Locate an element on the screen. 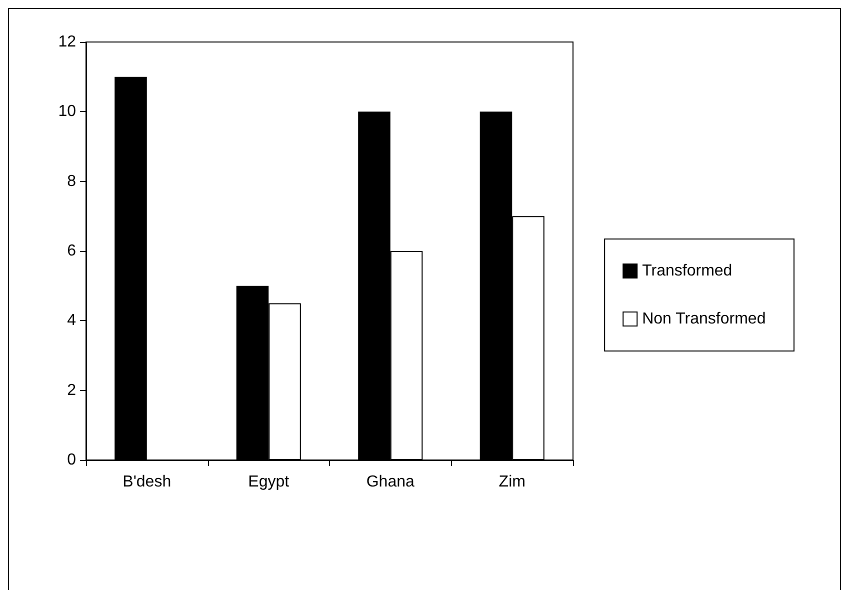 This screenshot has height=590, width=842. y-tick-label: 4 is located at coordinates (71, 321).